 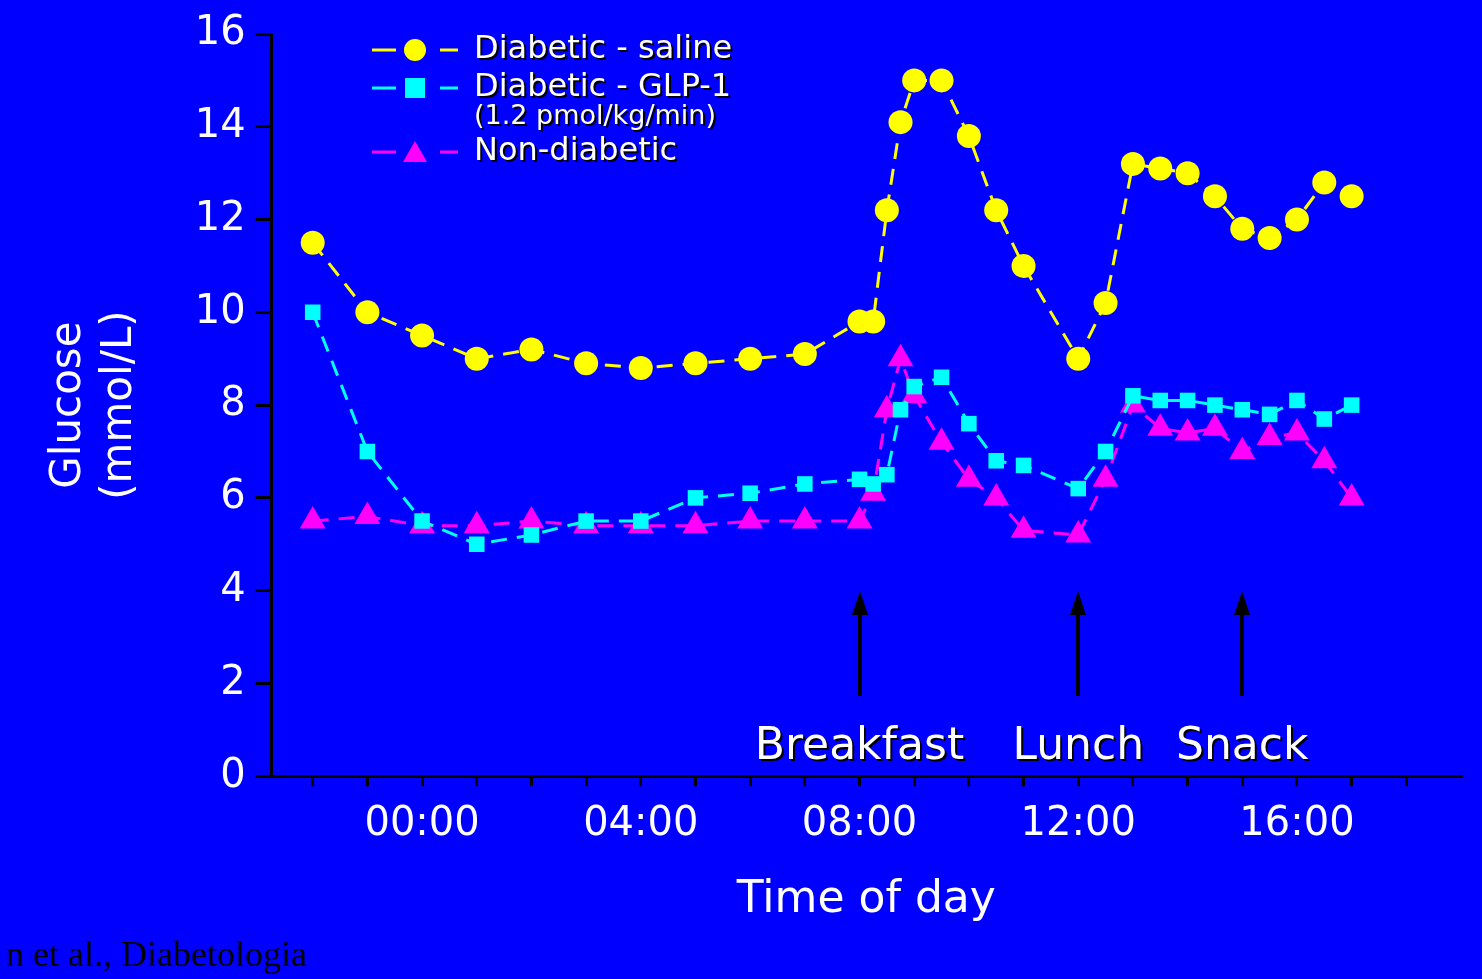 What do you see at coordinates (91, 405) in the screenshot?
I see `y-axis-title: Glucose (mmol/L)` at bounding box center [91, 405].